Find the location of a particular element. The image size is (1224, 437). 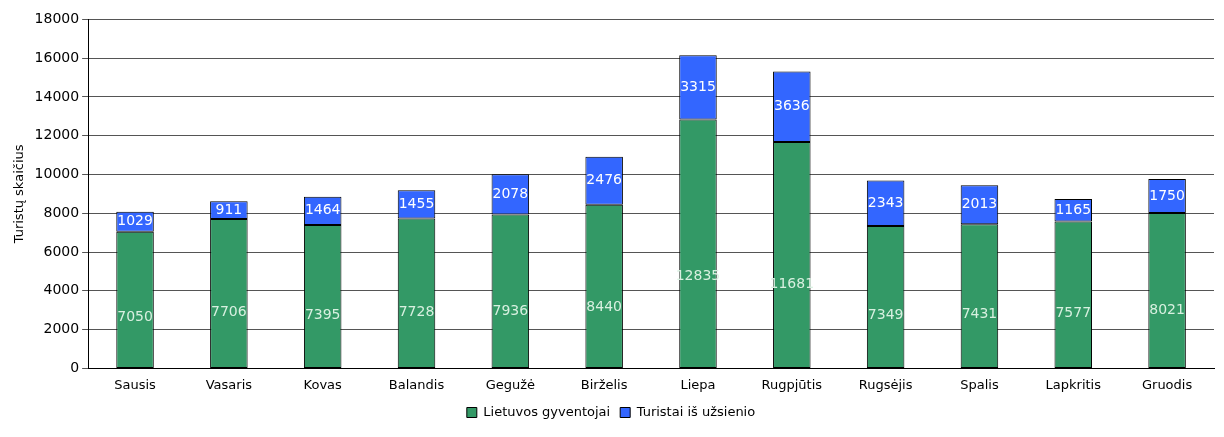

y-tick-label: 2000 is located at coordinates (61, 328).